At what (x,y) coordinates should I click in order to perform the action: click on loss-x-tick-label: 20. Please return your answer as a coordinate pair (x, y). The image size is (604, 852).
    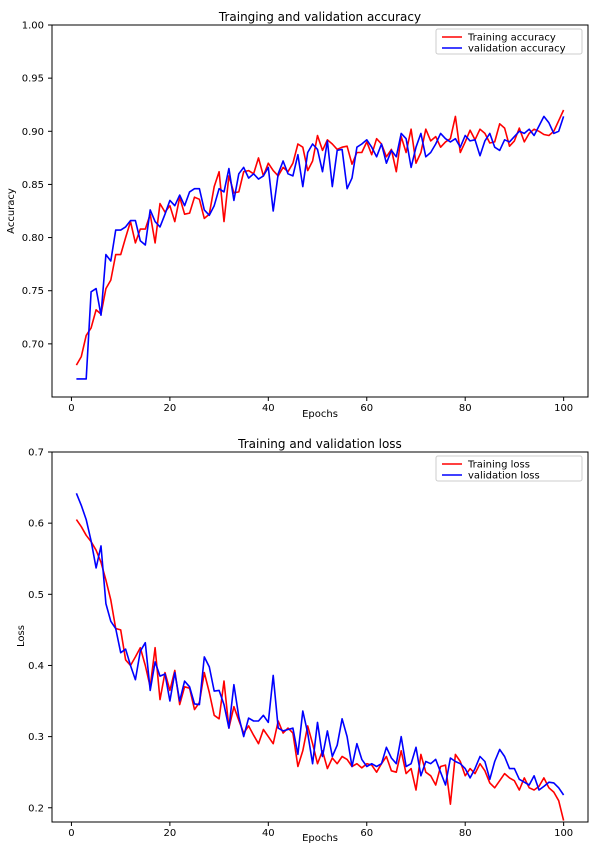
    Looking at the image, I should click on (170, 833).